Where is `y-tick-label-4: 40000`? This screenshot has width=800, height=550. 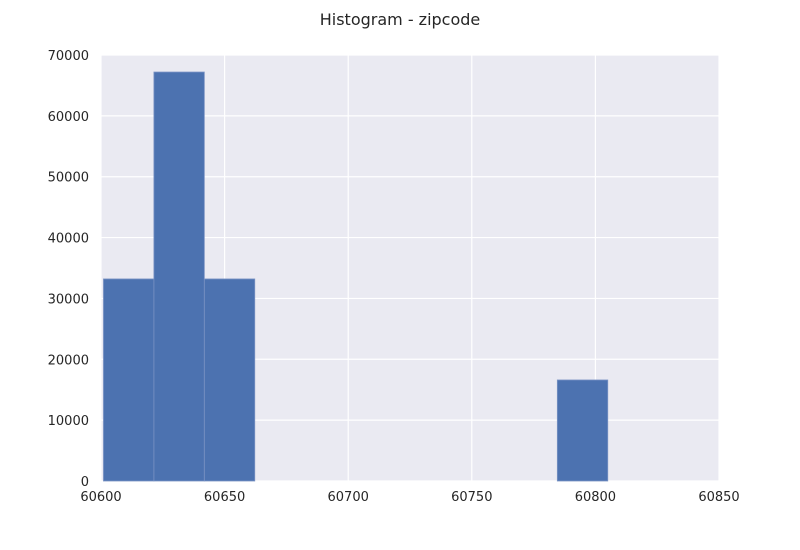 y-tick-label-4: 40000 is located at coordinates (68, 239).